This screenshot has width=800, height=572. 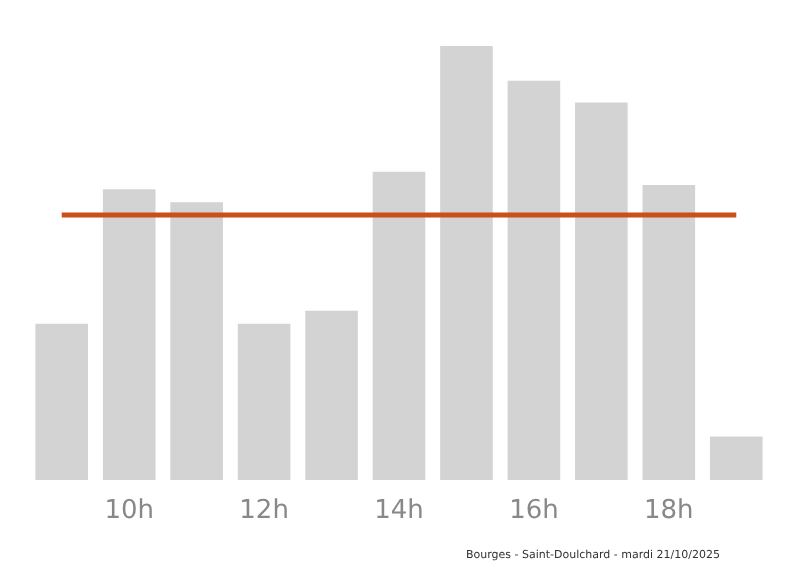 What do you see at coordinates (669, 511) in the screenshot?
I see `x-tick-label: 18h` at bounding box center [669, 511].